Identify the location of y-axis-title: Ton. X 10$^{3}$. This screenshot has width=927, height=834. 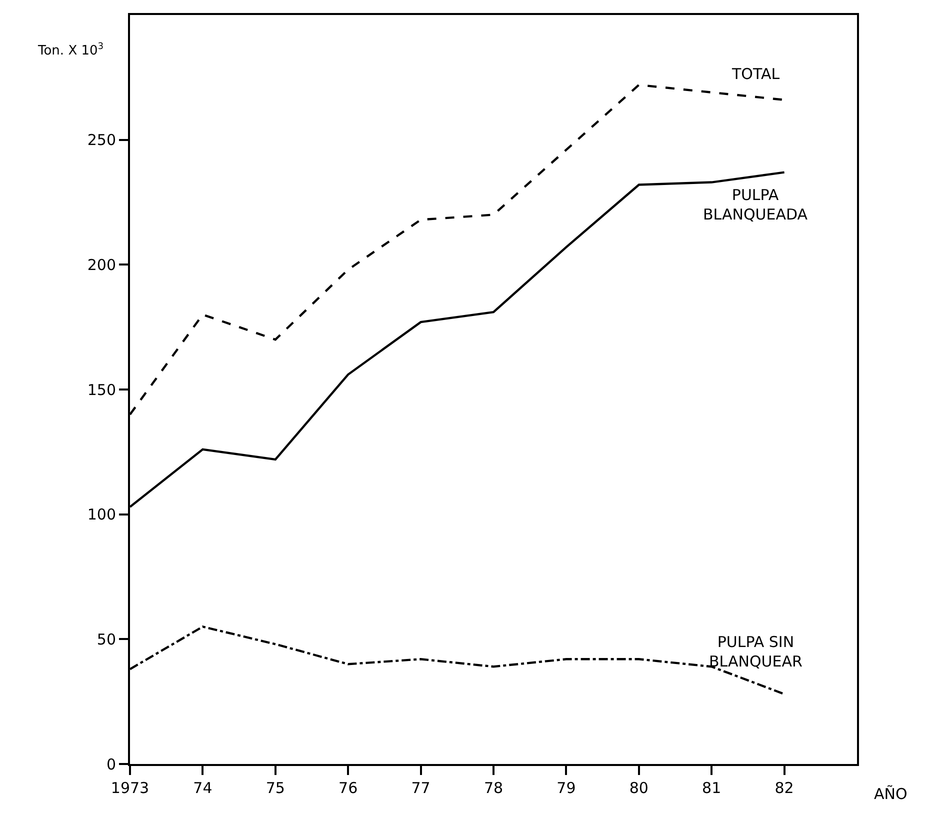
(70, 50).